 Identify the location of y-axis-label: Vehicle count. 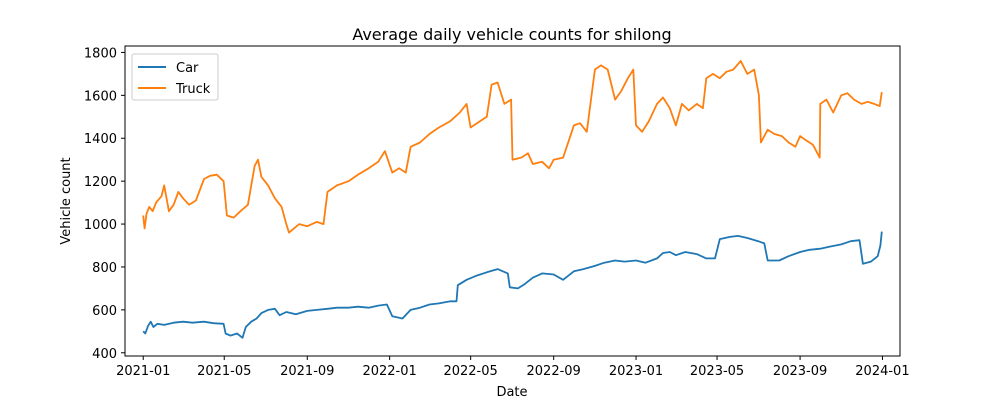
(66, 200).